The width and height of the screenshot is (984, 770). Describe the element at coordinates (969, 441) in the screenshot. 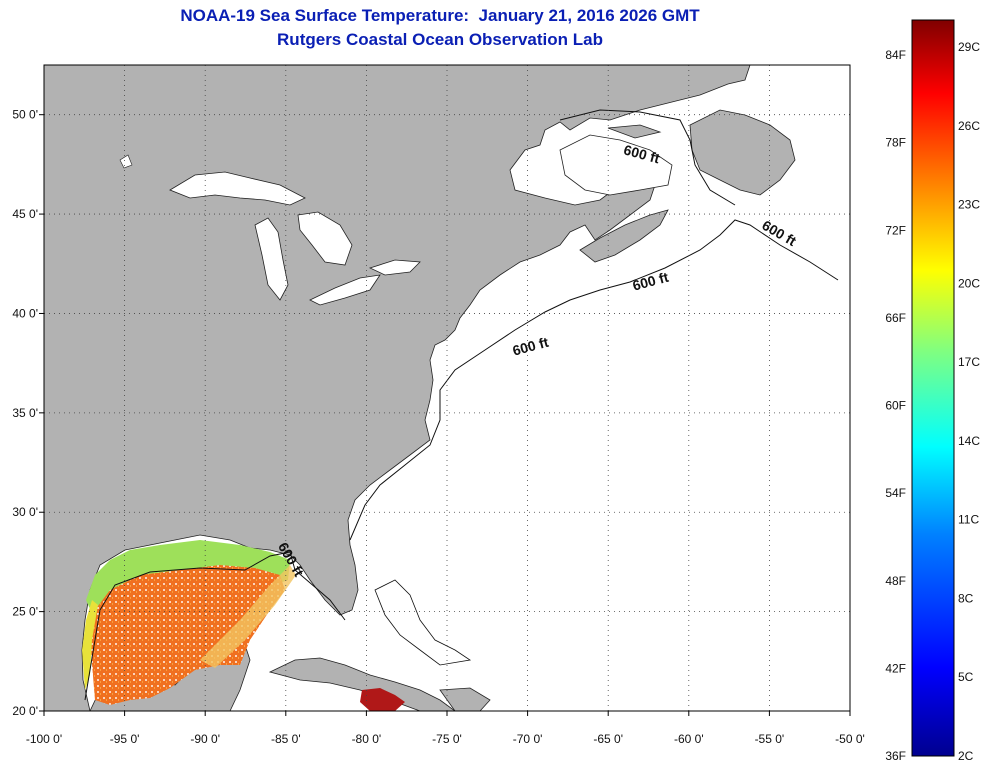

I see `colorbar-celsius-label: 14C` at that location.